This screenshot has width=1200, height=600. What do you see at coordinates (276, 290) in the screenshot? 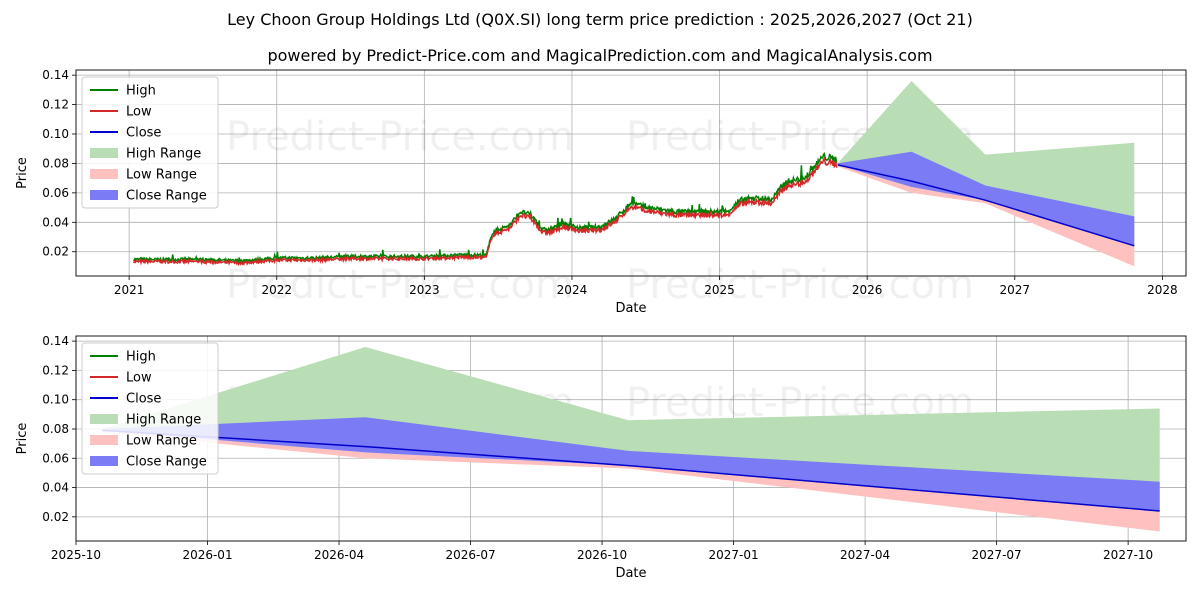
I see `x-tick-label: 2022` at bounding box center [276, 290].